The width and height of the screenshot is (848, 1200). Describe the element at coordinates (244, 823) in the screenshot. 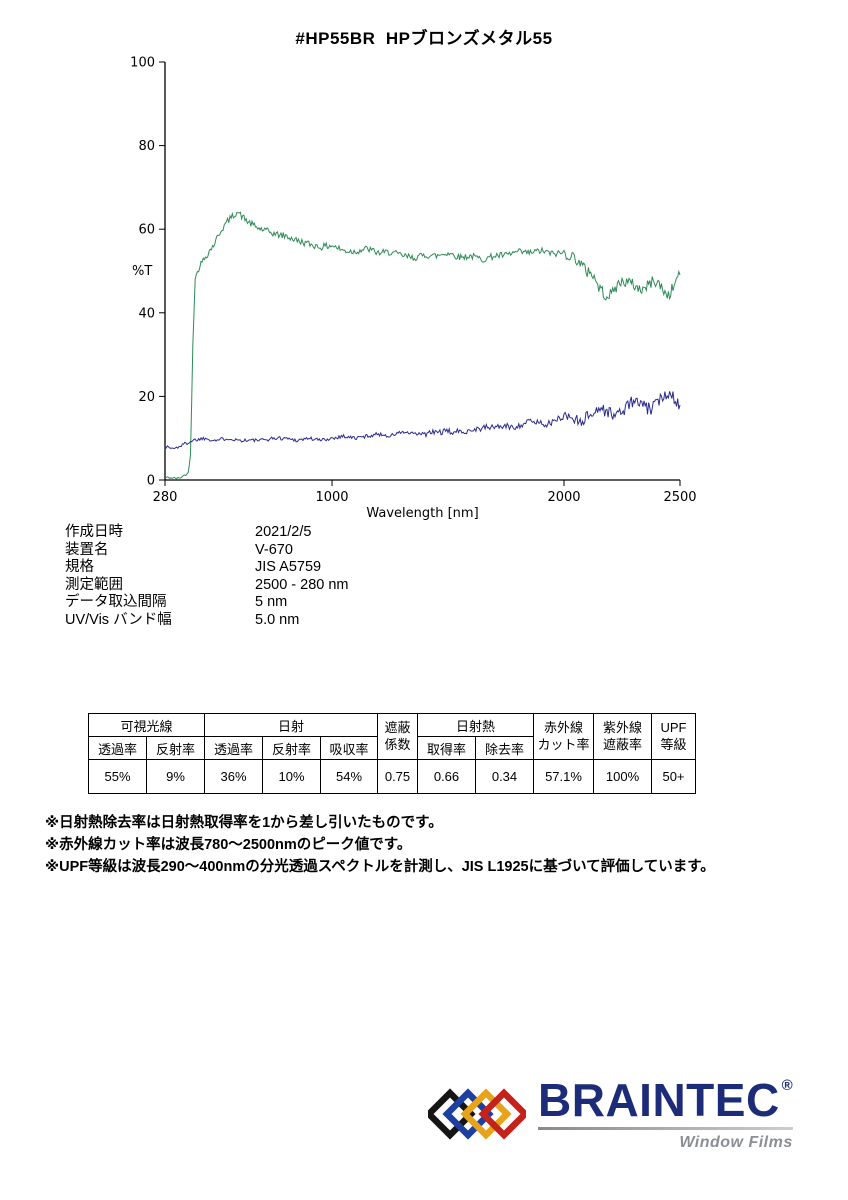

I see `footnote: ※日射熱除去率は日射熱取得率を1から差し引いたものです。` at that location.